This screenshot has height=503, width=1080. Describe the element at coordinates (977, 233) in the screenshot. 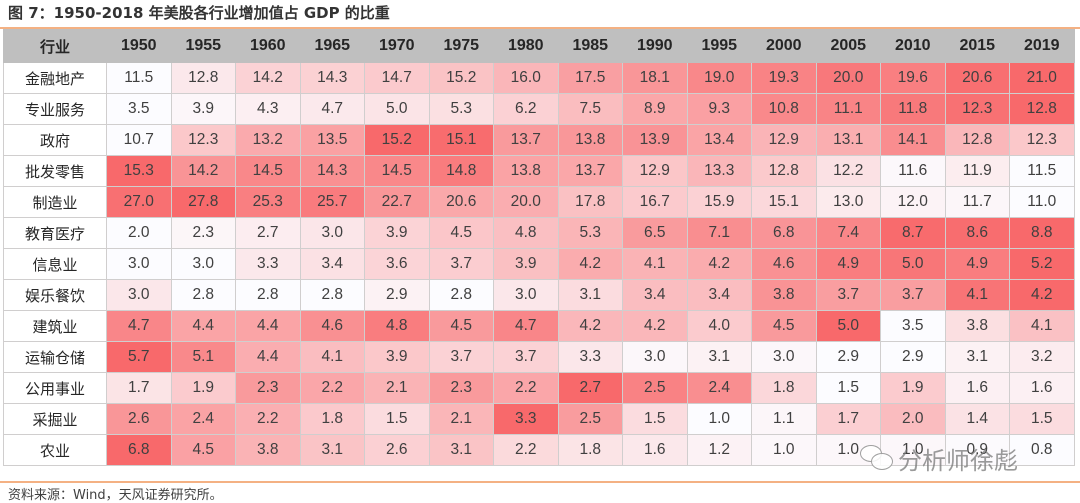

I see `value-cell: 8.6` at that location.